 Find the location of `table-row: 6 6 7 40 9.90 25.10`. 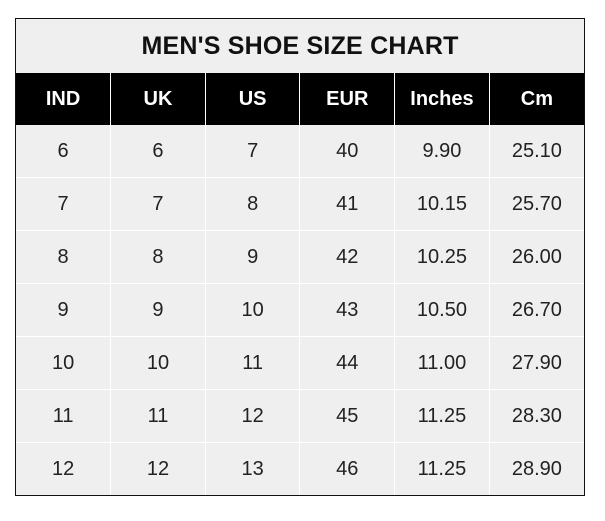

table-row: 6 6 7 40 9.90 25.10 is located at coordinates (300, 151).